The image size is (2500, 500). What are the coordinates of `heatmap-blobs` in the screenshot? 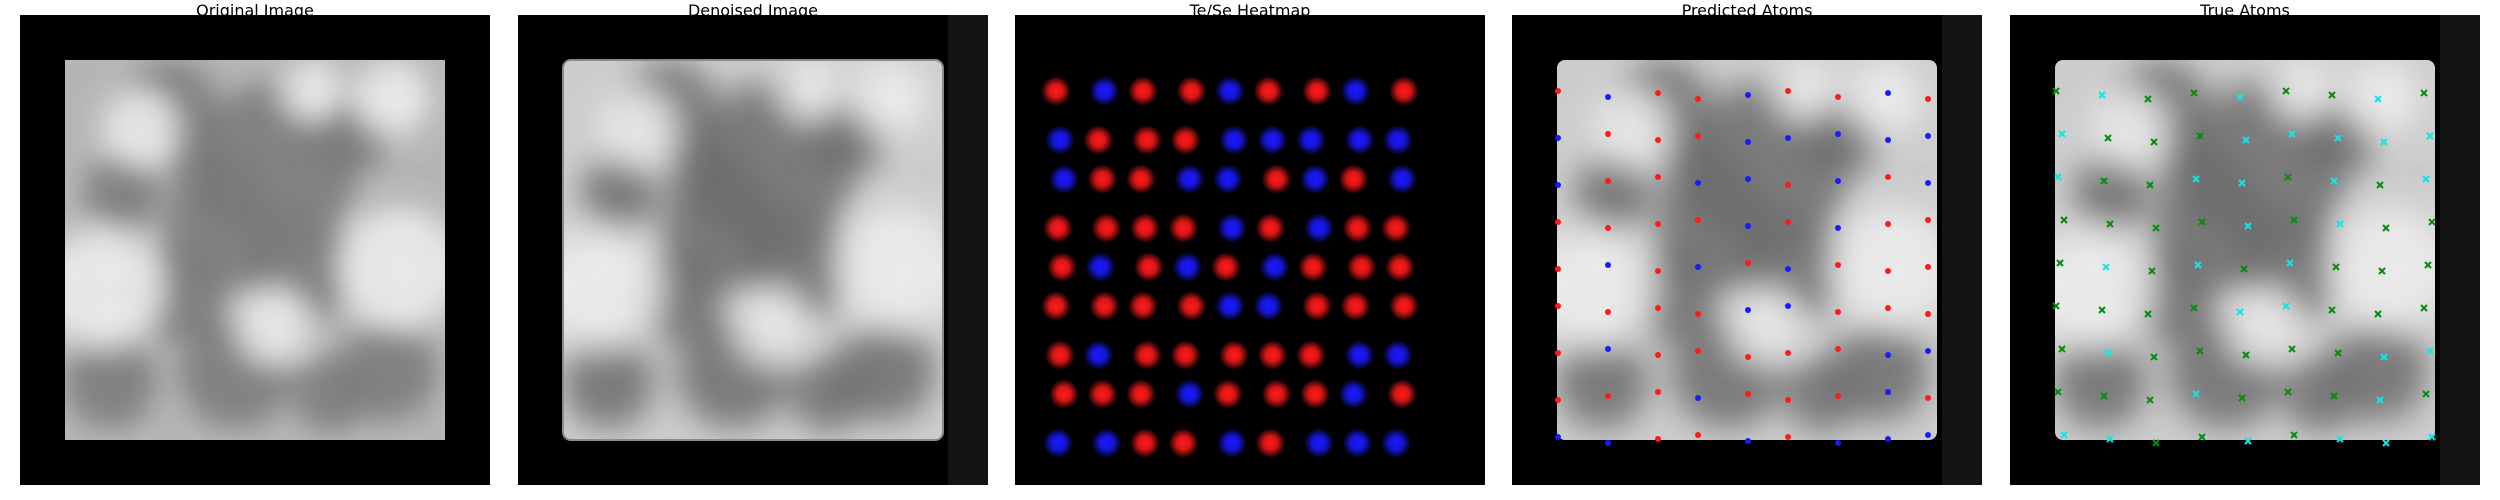 It's located at (1230, 267).